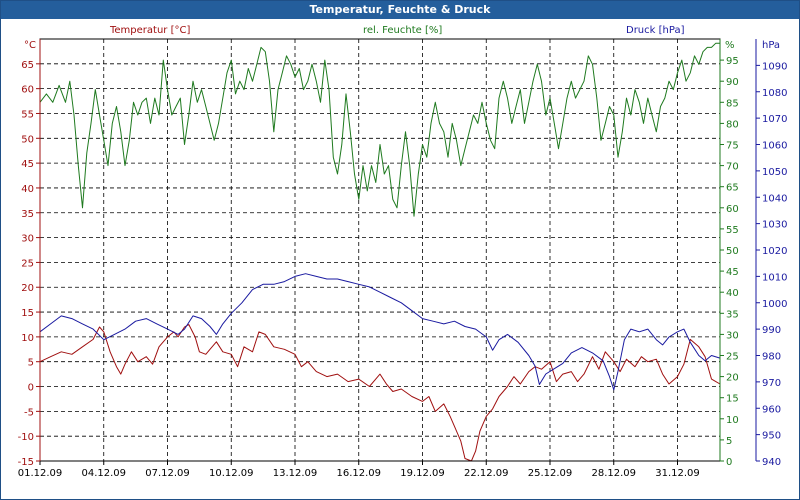  What do you see at coordinates (732, 378) in the screenshot?
I see `humidity-tick-label: 20` at bounding box center [732, 378].